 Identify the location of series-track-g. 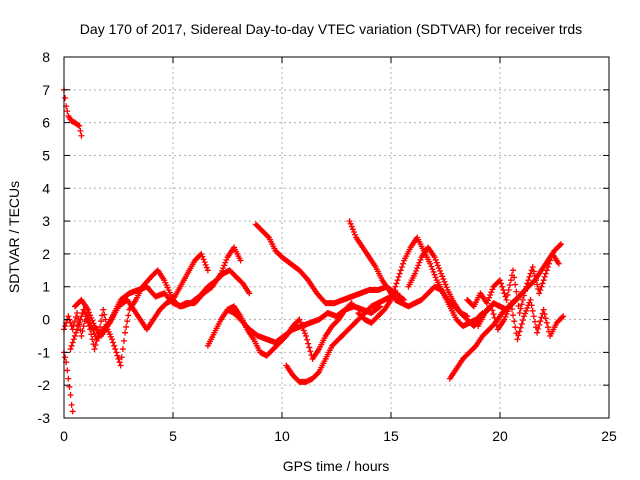
(289, 331).